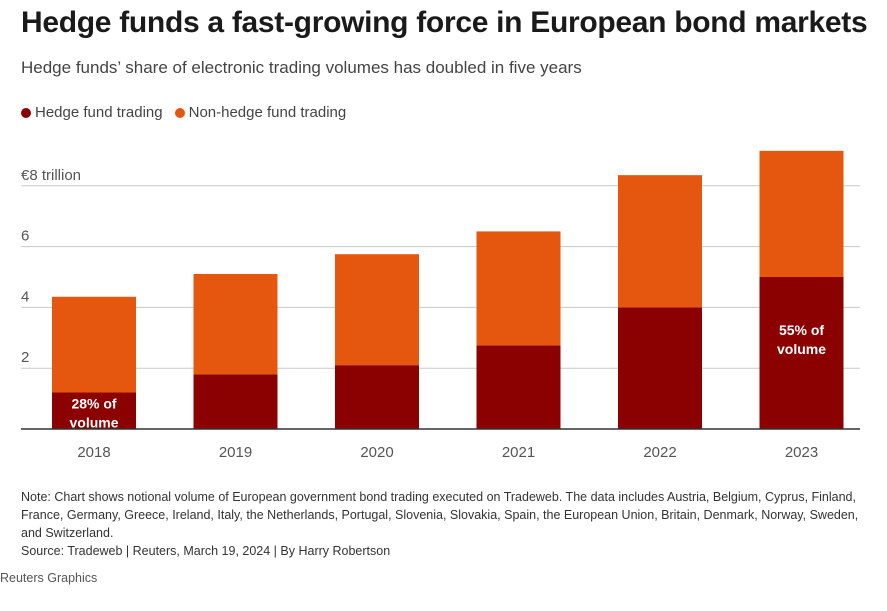 This screenshot has width=887, height=611. What do you see at coordinates (801, 452) in the screenshot?
I see `x-tick-label: 2023` at bounding box center [801, 452].